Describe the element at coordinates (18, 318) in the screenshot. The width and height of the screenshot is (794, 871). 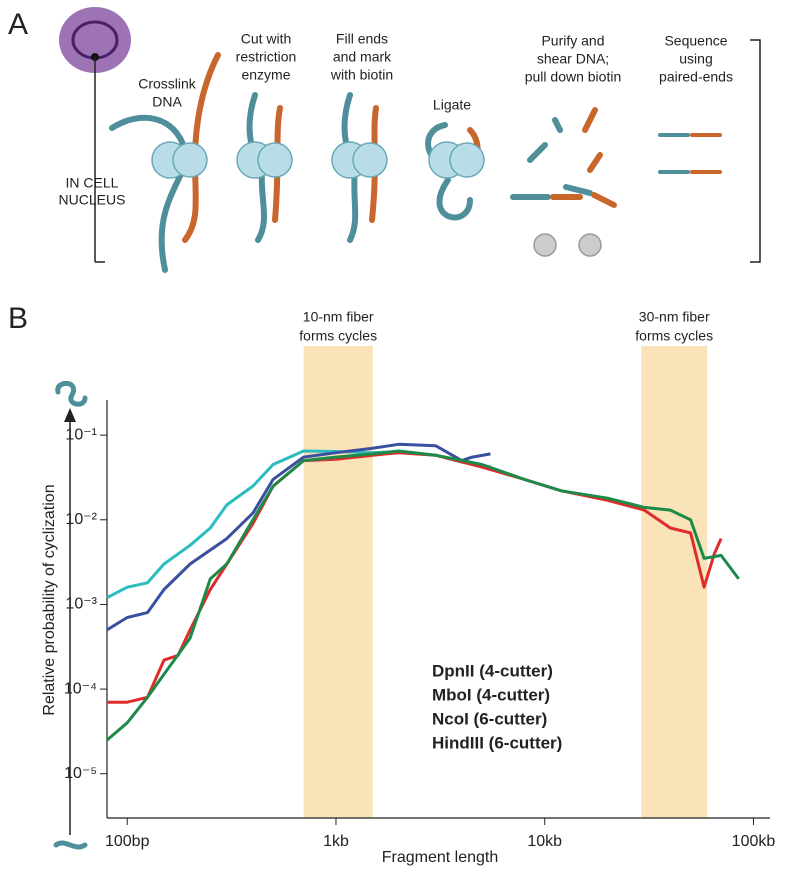
I see `panel-label: B` at that location.